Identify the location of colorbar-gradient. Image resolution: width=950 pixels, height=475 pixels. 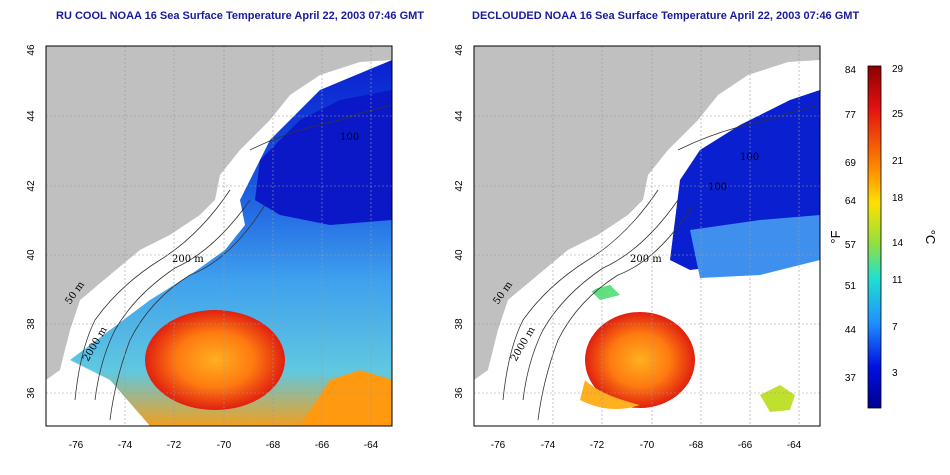
(874, 237).